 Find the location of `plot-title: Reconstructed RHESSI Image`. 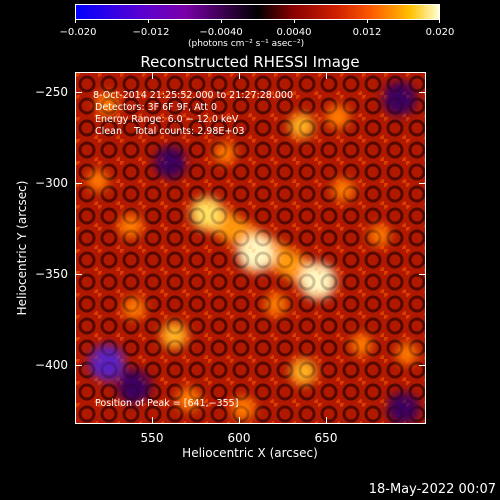

plot-title: Reconstructed RHESSI Image is located at coordinates (250, 62).